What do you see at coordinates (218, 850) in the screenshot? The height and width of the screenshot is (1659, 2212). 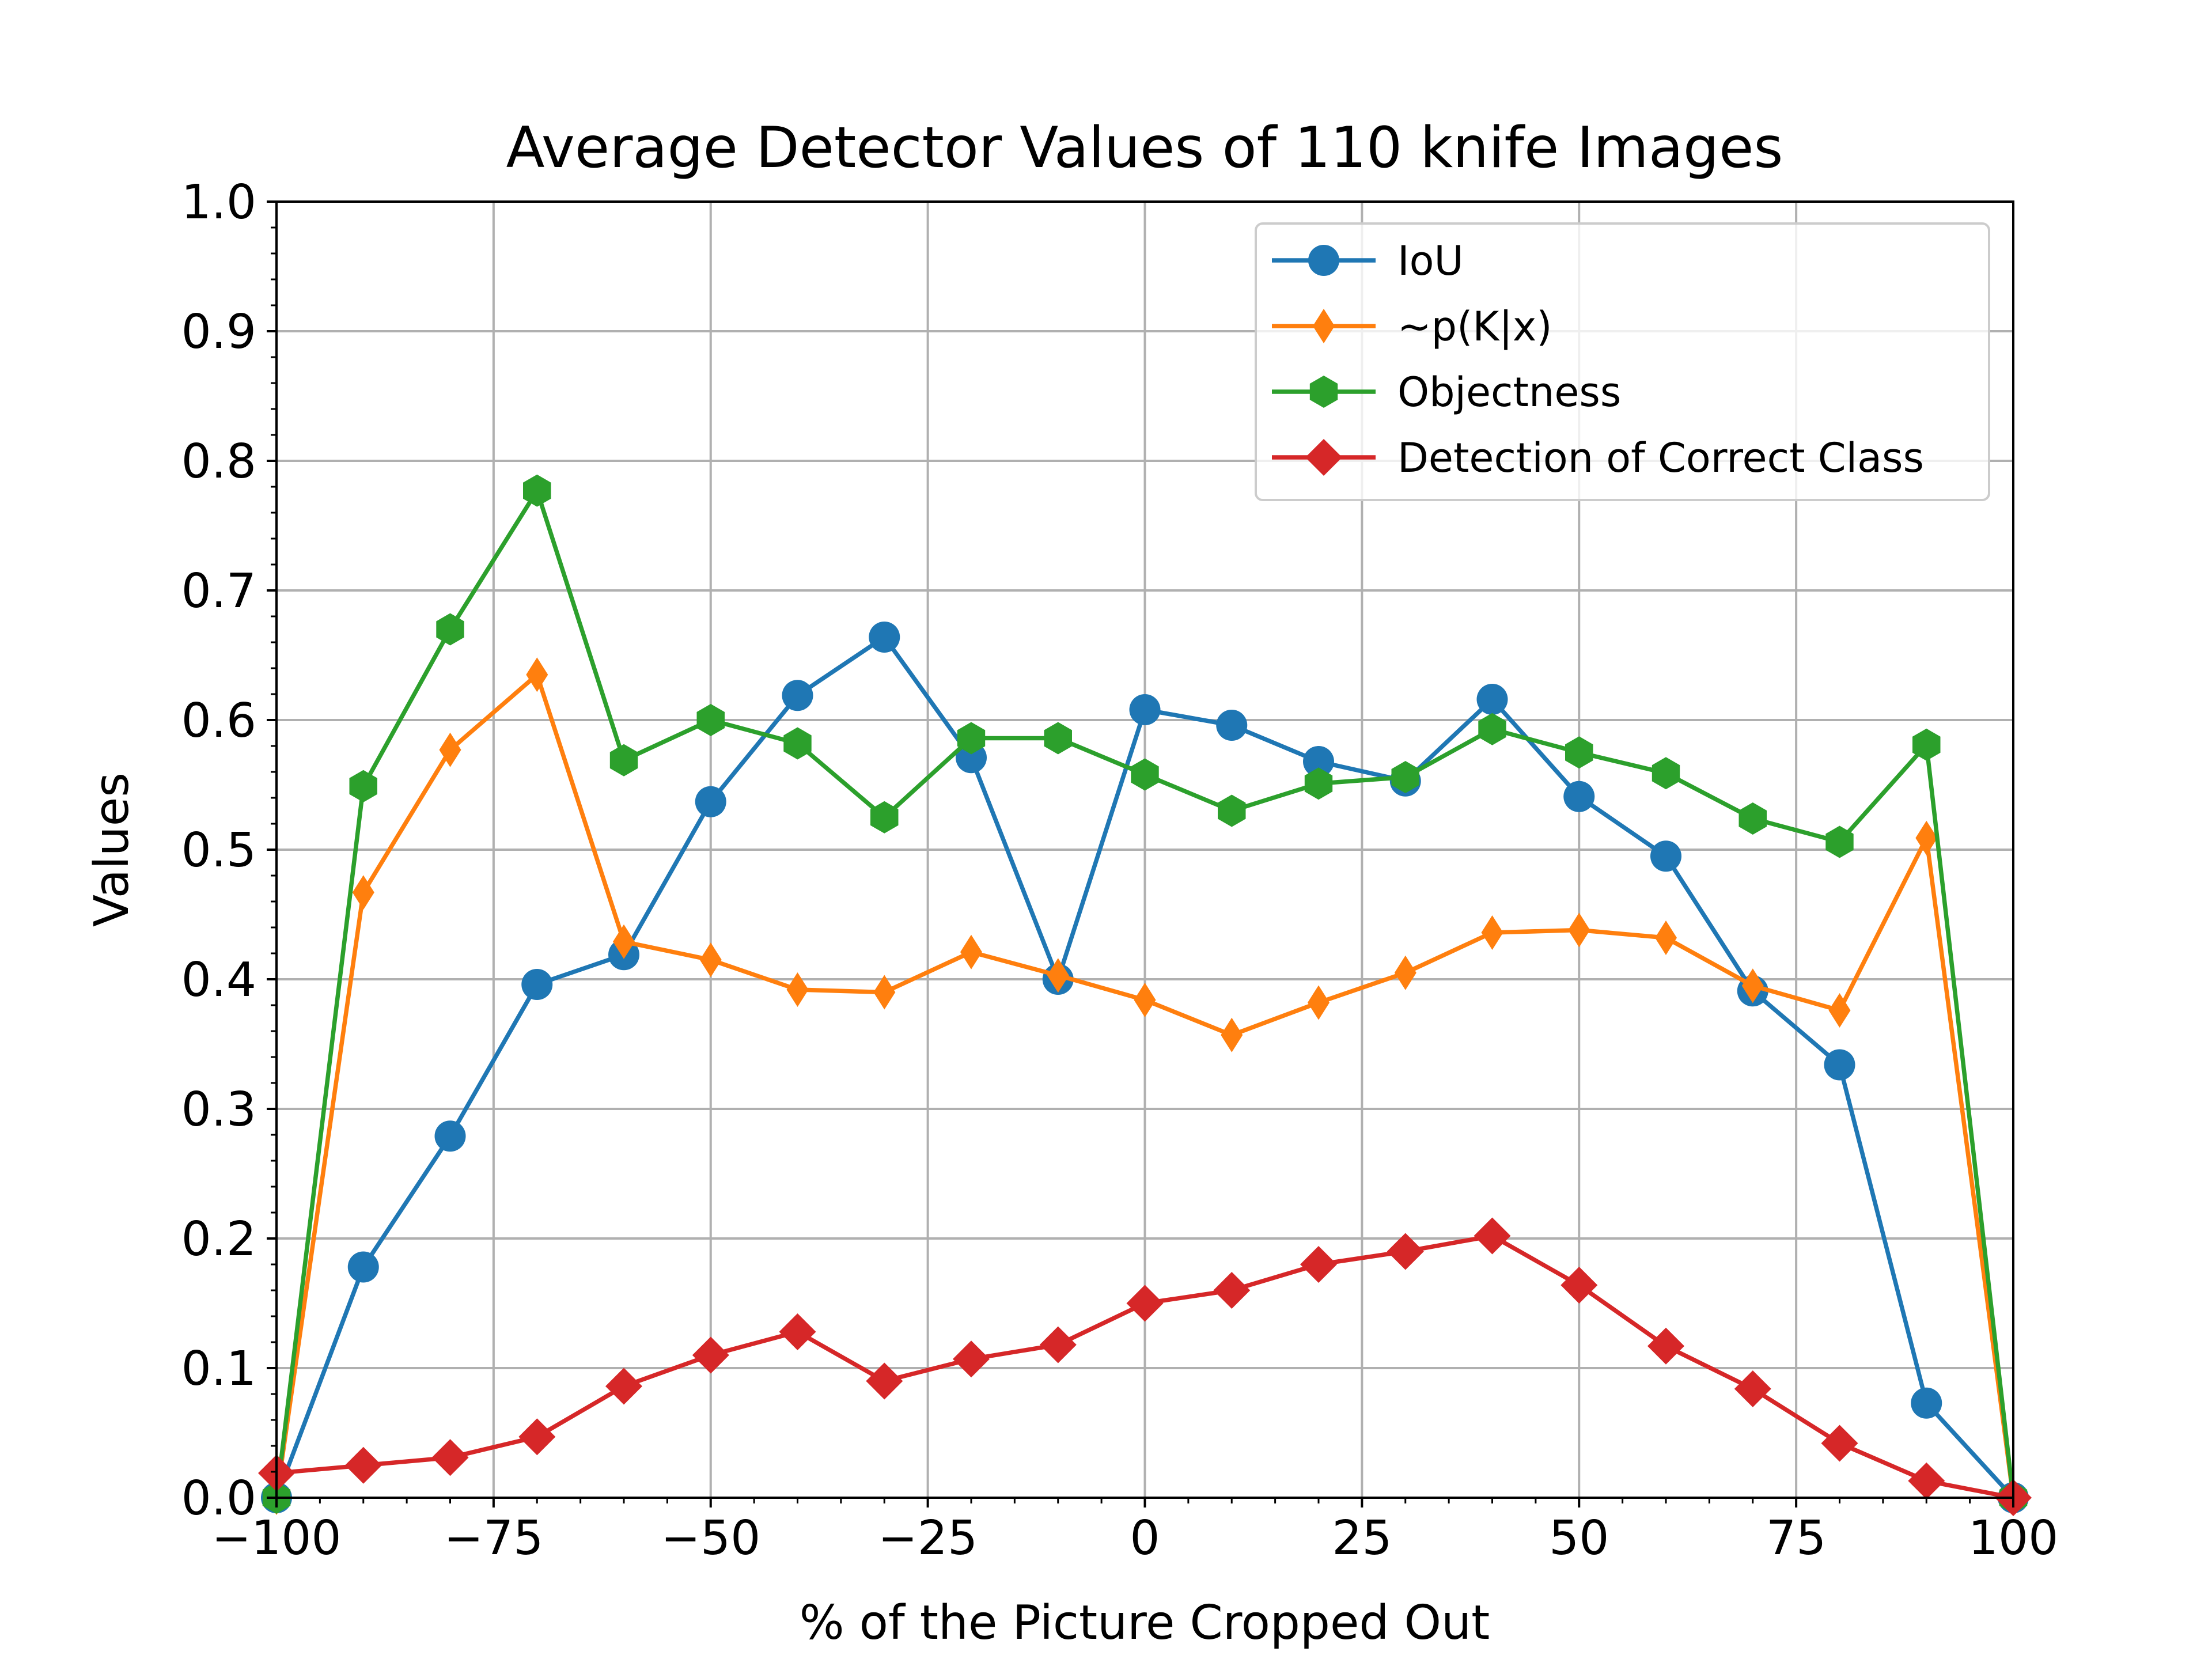 I see `y-tick-label: 0.5` at bounding box center [218, 850].